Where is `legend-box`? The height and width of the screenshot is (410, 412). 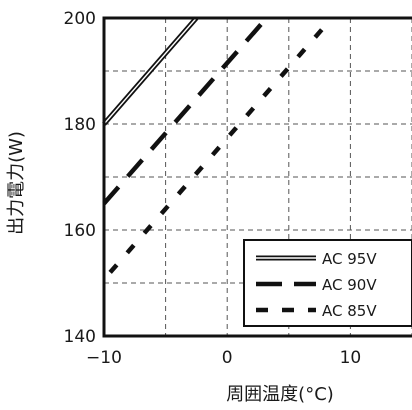 legend-box is located at coordinates (327, 283).